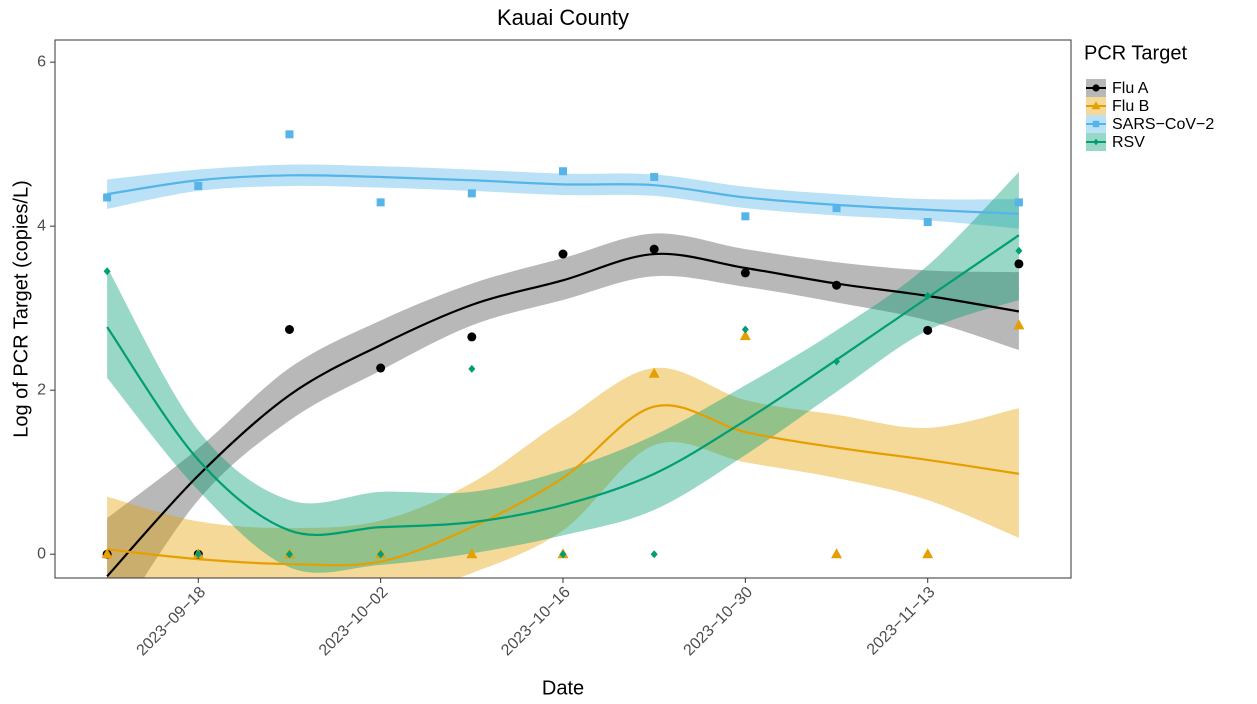  Describe the element at coordinates (354, 622) in the screenshot. I see `x-tick-label: 2023−10−02` at that location.